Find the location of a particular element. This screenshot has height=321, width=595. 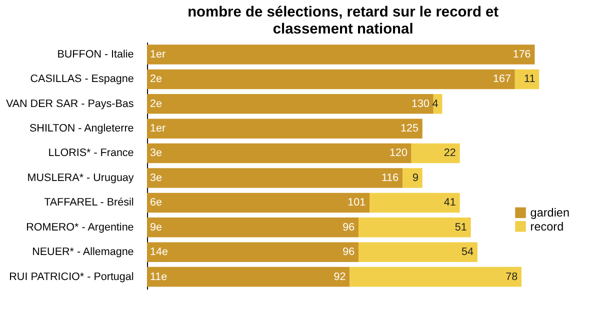

data-label: 120 is located at coordinates (398, 153).